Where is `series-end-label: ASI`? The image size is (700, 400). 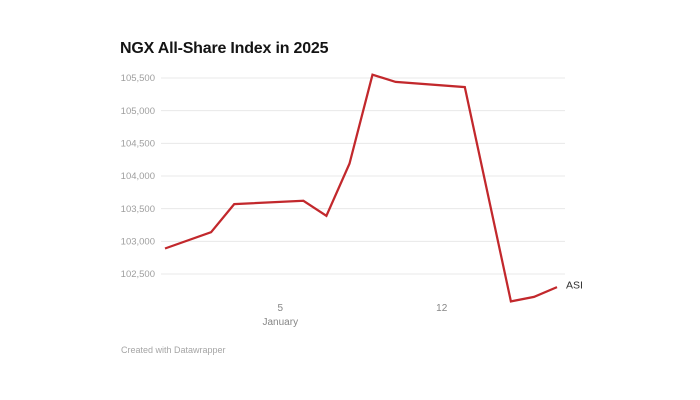 series-end-label: ASI is located at coordinates (574, 286).